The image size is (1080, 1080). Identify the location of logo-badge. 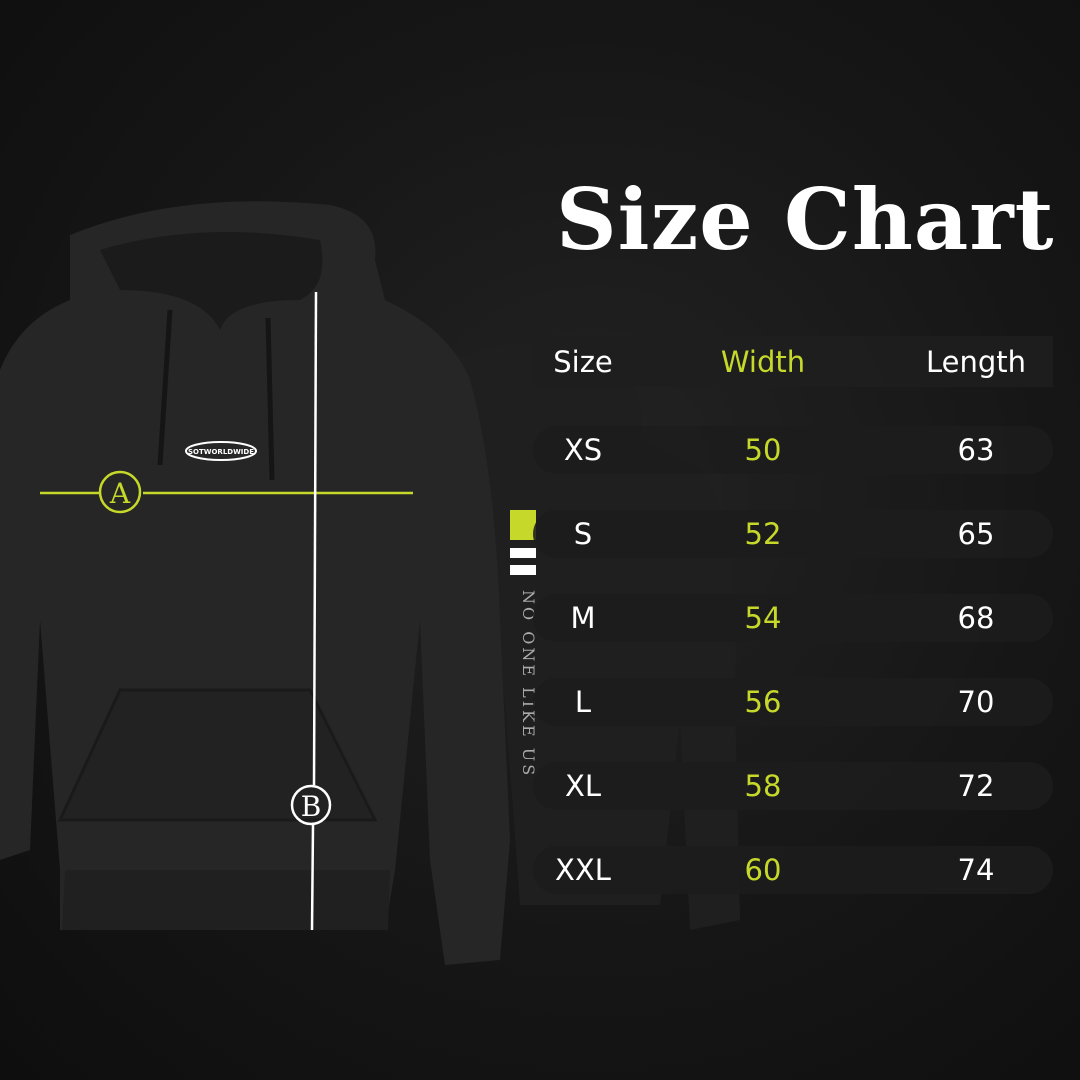
(221, 451).